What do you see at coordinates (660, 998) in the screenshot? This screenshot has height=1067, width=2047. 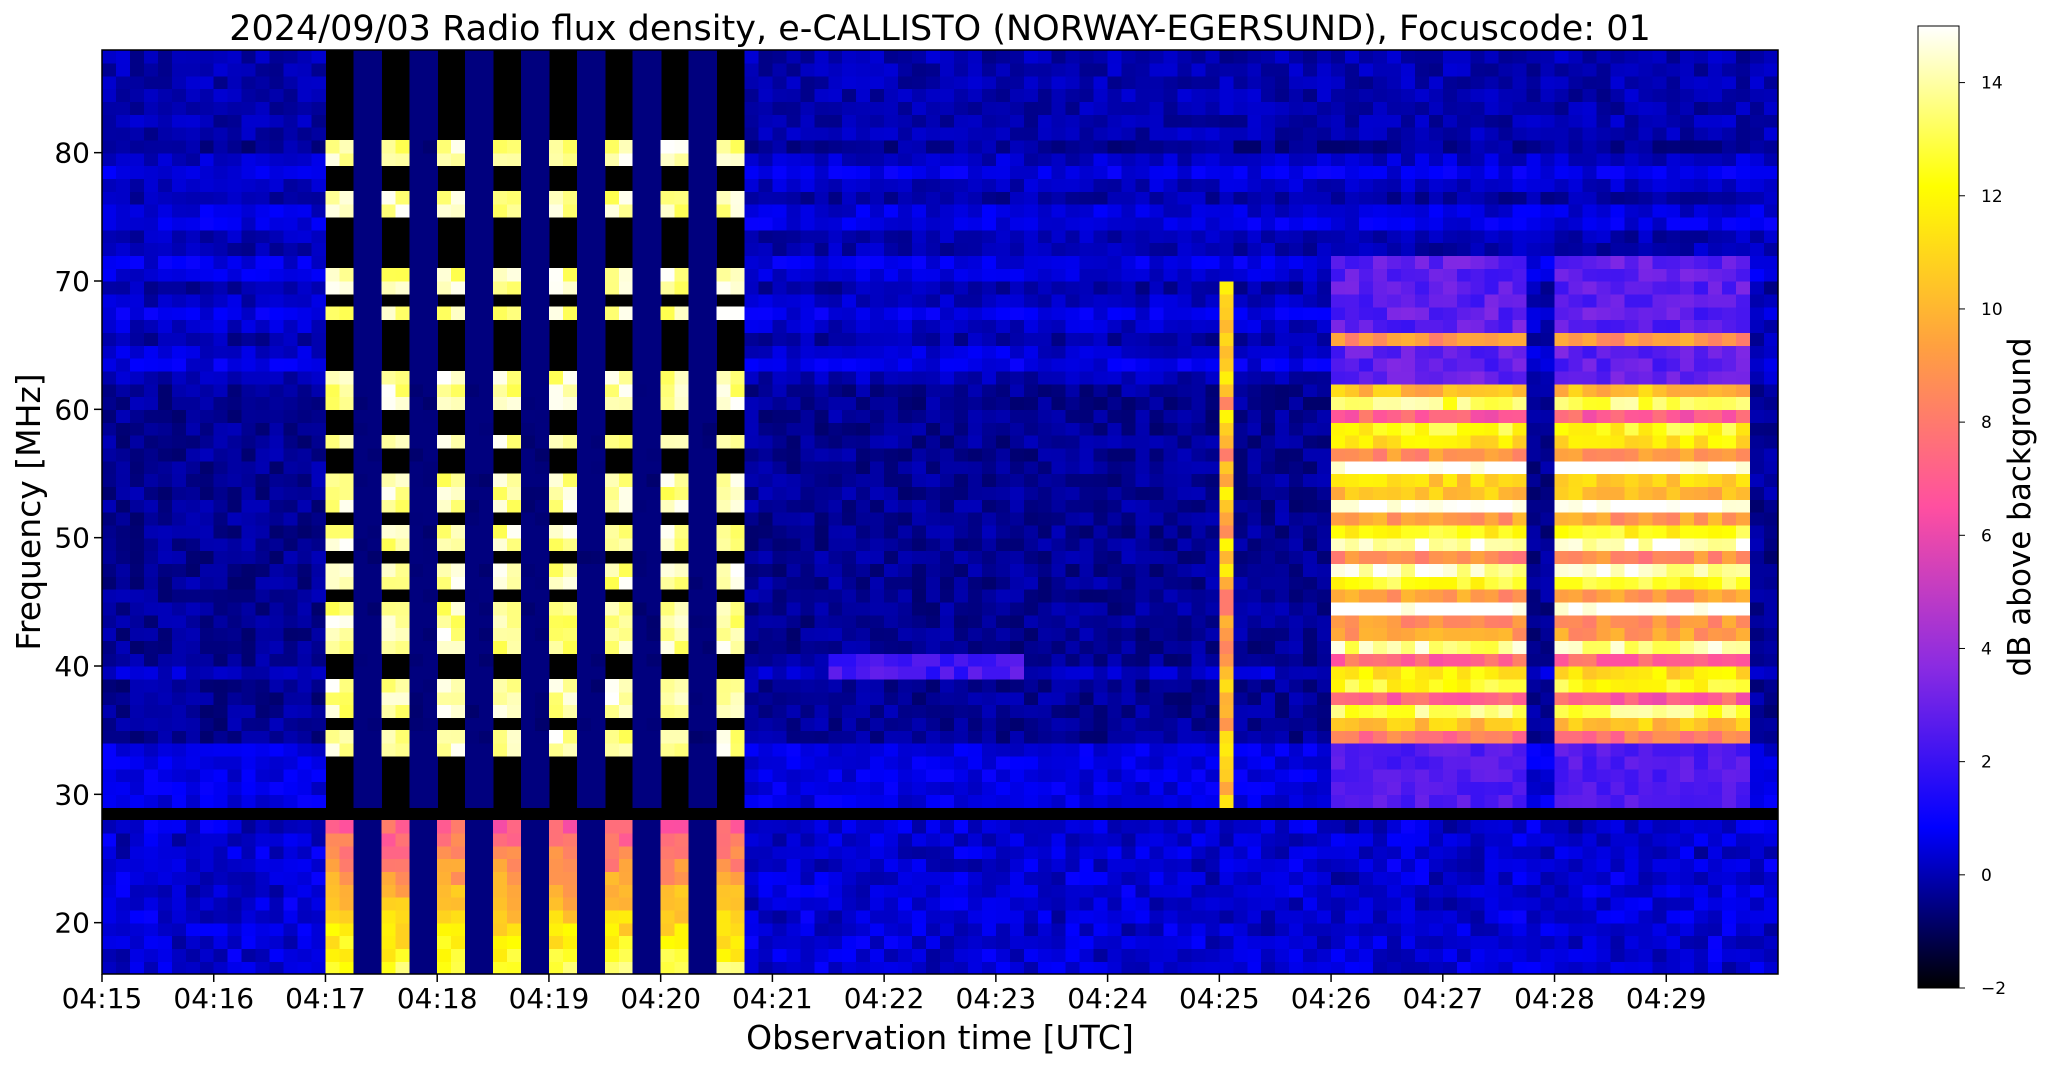 I see `x-tick-label: 04:20` at bounding box center [660, 998].